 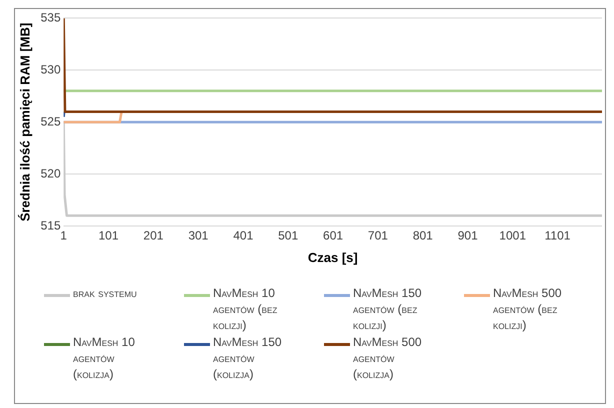 What do you see at coordinates (105, 293) in the screenshot?
I see `legend-label: brak systemu` at bounding box center [105, 293].